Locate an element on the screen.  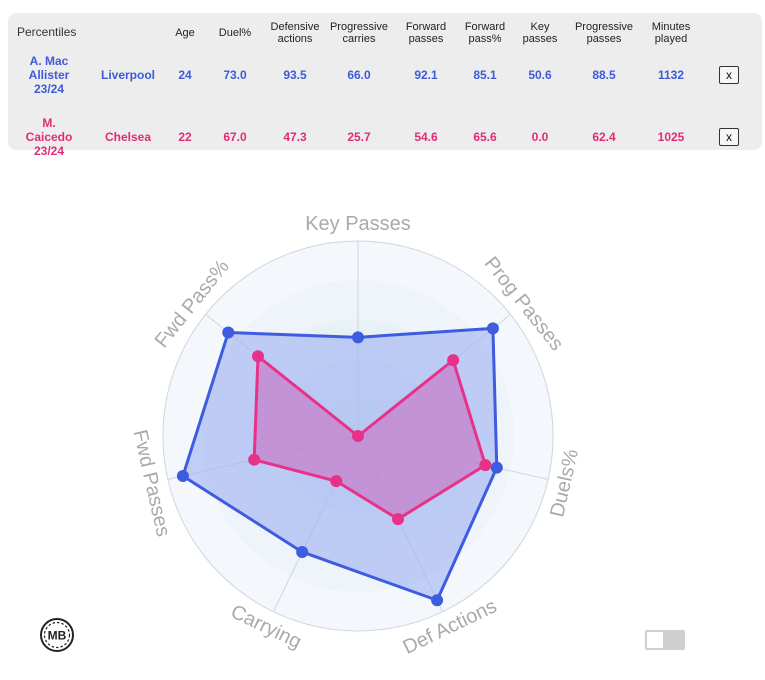
column-header: Minutes played is located at coordinates (671, 33).